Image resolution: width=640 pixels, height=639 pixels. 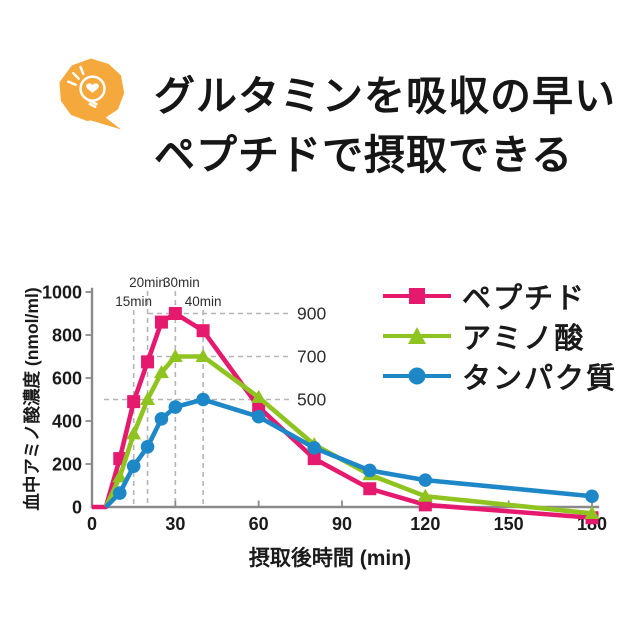 What do you see at coordinates (67, 379) in the screenshot?
I see `y-tick-label-600: 600` at bounding box center [67, 379].